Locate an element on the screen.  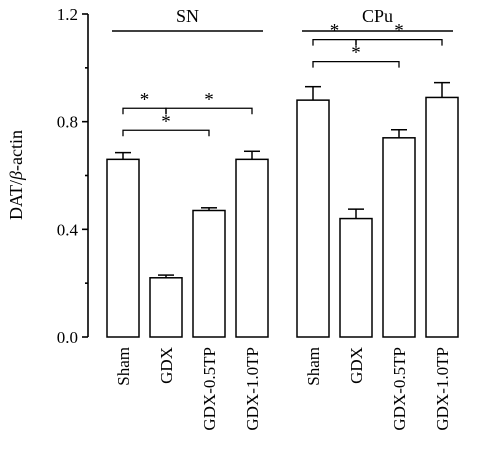
y-axis-label-part: -actin is located at coordinates (16, 150).